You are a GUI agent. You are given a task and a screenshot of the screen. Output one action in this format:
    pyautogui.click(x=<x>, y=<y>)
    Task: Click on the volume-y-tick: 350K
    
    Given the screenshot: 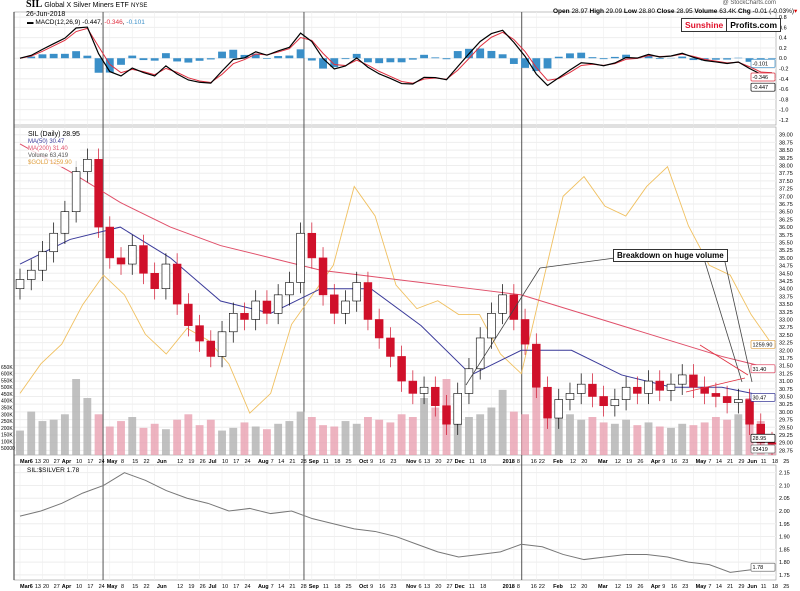 What is the action you would take?
    pyautogui.click(x=7, y=409)
    